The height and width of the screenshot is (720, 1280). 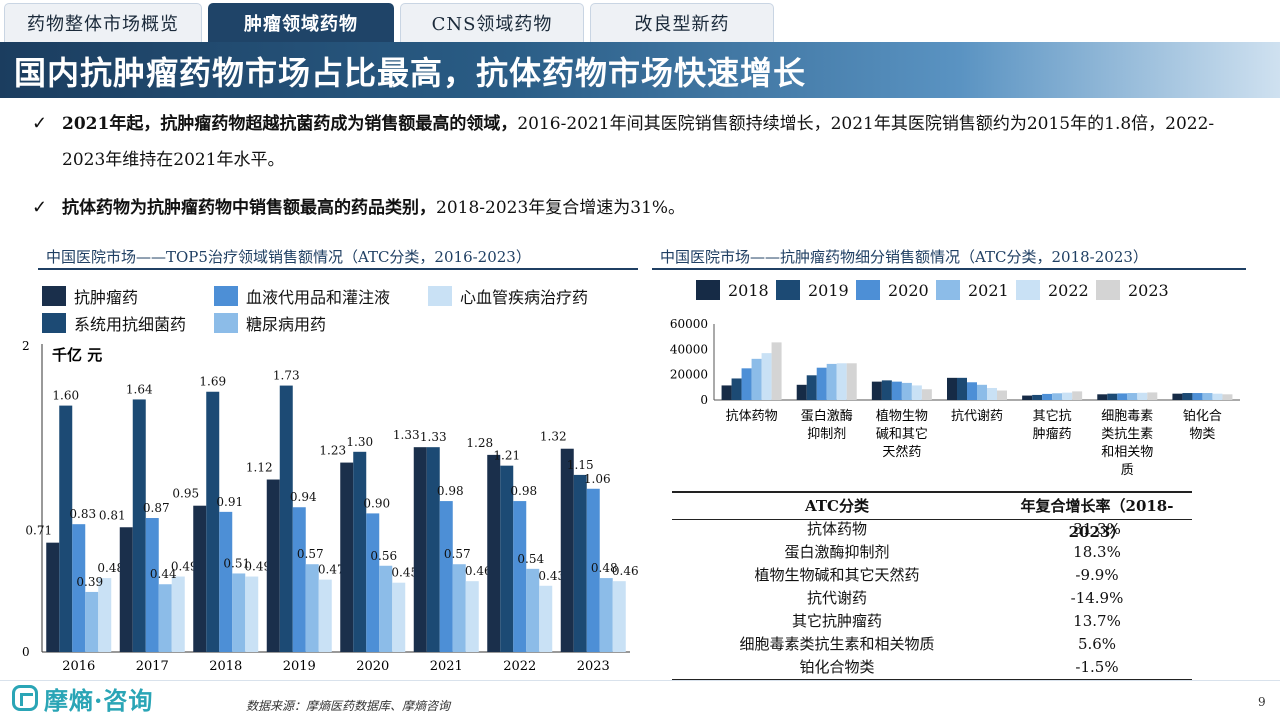 What do you see at coordinates (836, 621) in the screenshot?
I see `table-cell-category: 其它抗肿瘤药` at bounding box center [836, 621].